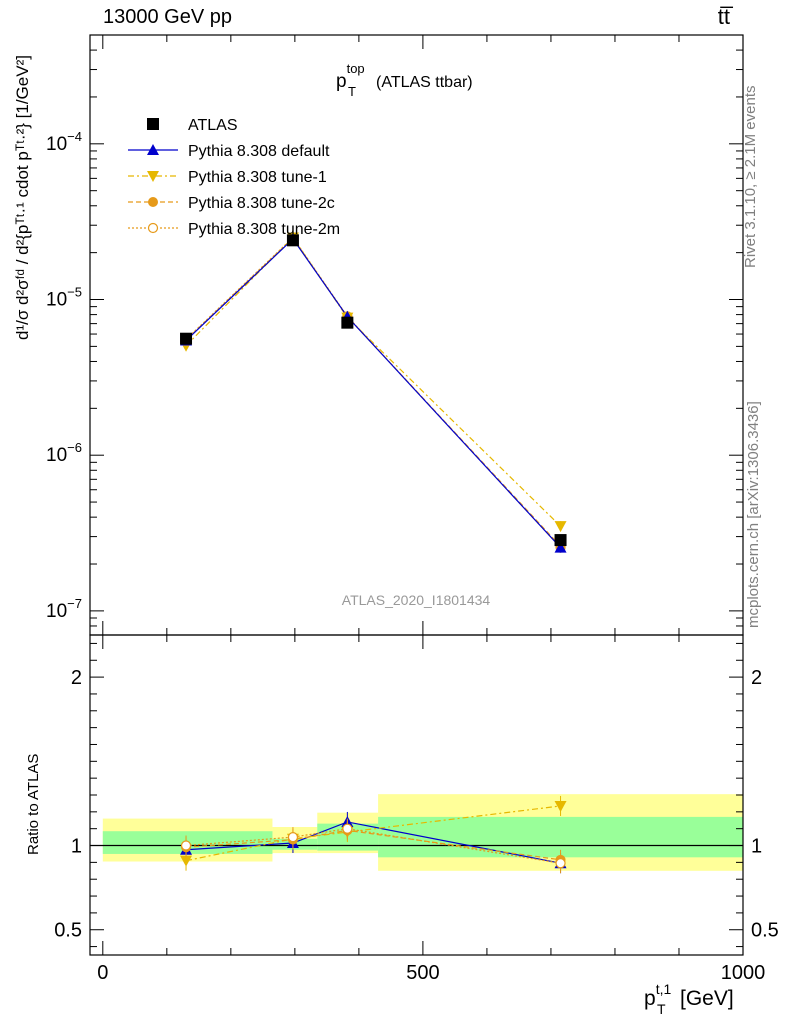 Image resolution: width=786 pixels, height=1024 pixels. I want to click on ratio-y-tick-label: 2, so click(76, 678).